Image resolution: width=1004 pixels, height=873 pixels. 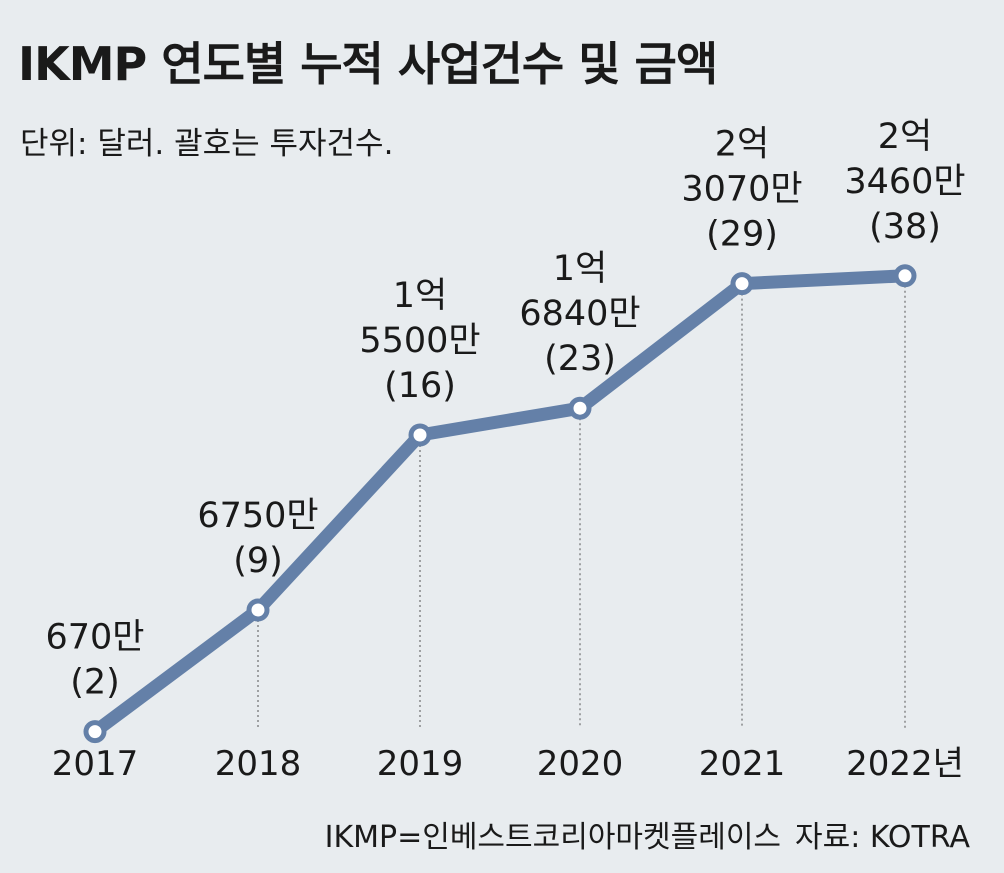 I want to click on data-label-2021-3: (29), so click(x=742, y=235).